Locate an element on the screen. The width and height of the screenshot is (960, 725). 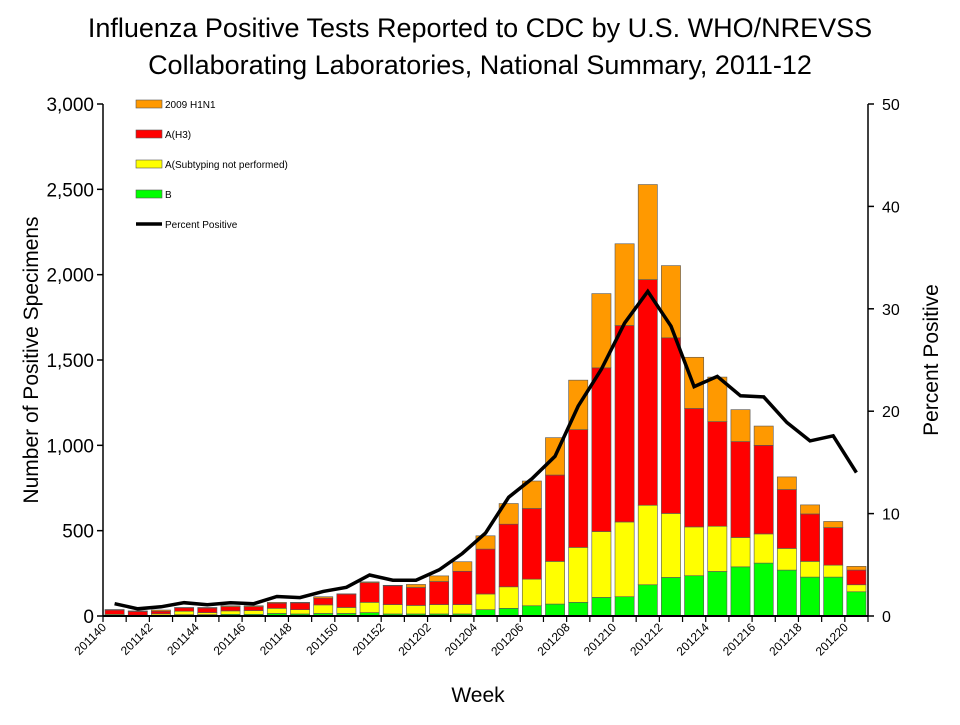
bar-a-subtyping-not-performed--201207 is located at coordinates (554, 582).